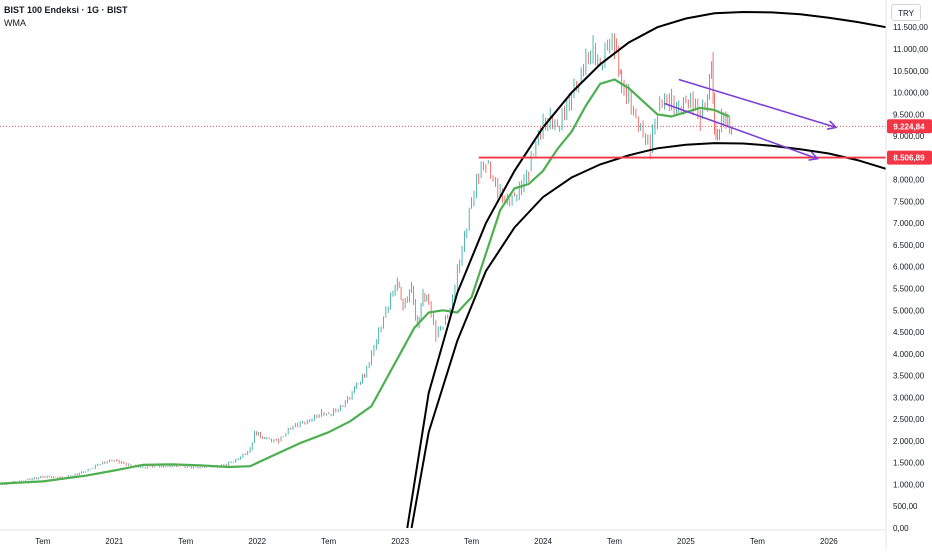  I want to click on x-tick-label: 2021, so click(114, 541).